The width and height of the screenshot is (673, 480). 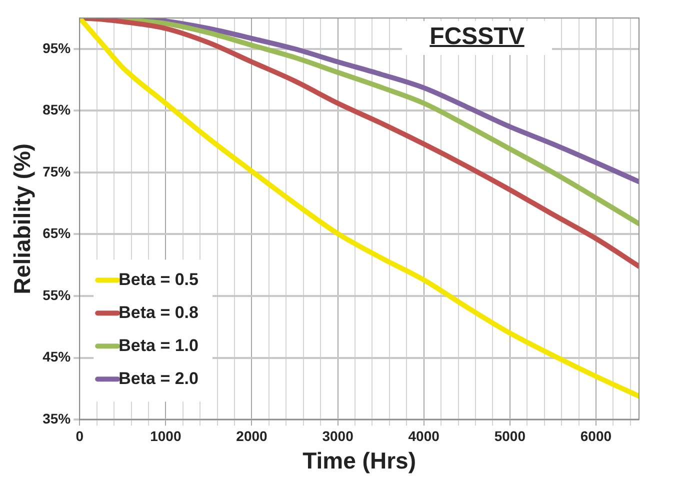 What do you see at coordinates (252, 436) in the screenshot?
I see `x-tick-label: 2000` at bounding box center [252, 436].